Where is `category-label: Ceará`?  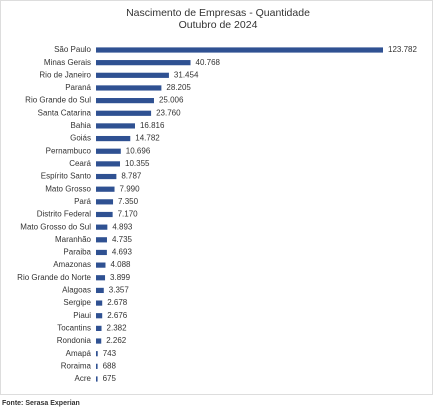 category-label: Ceará is located at coordinates (80, 163).